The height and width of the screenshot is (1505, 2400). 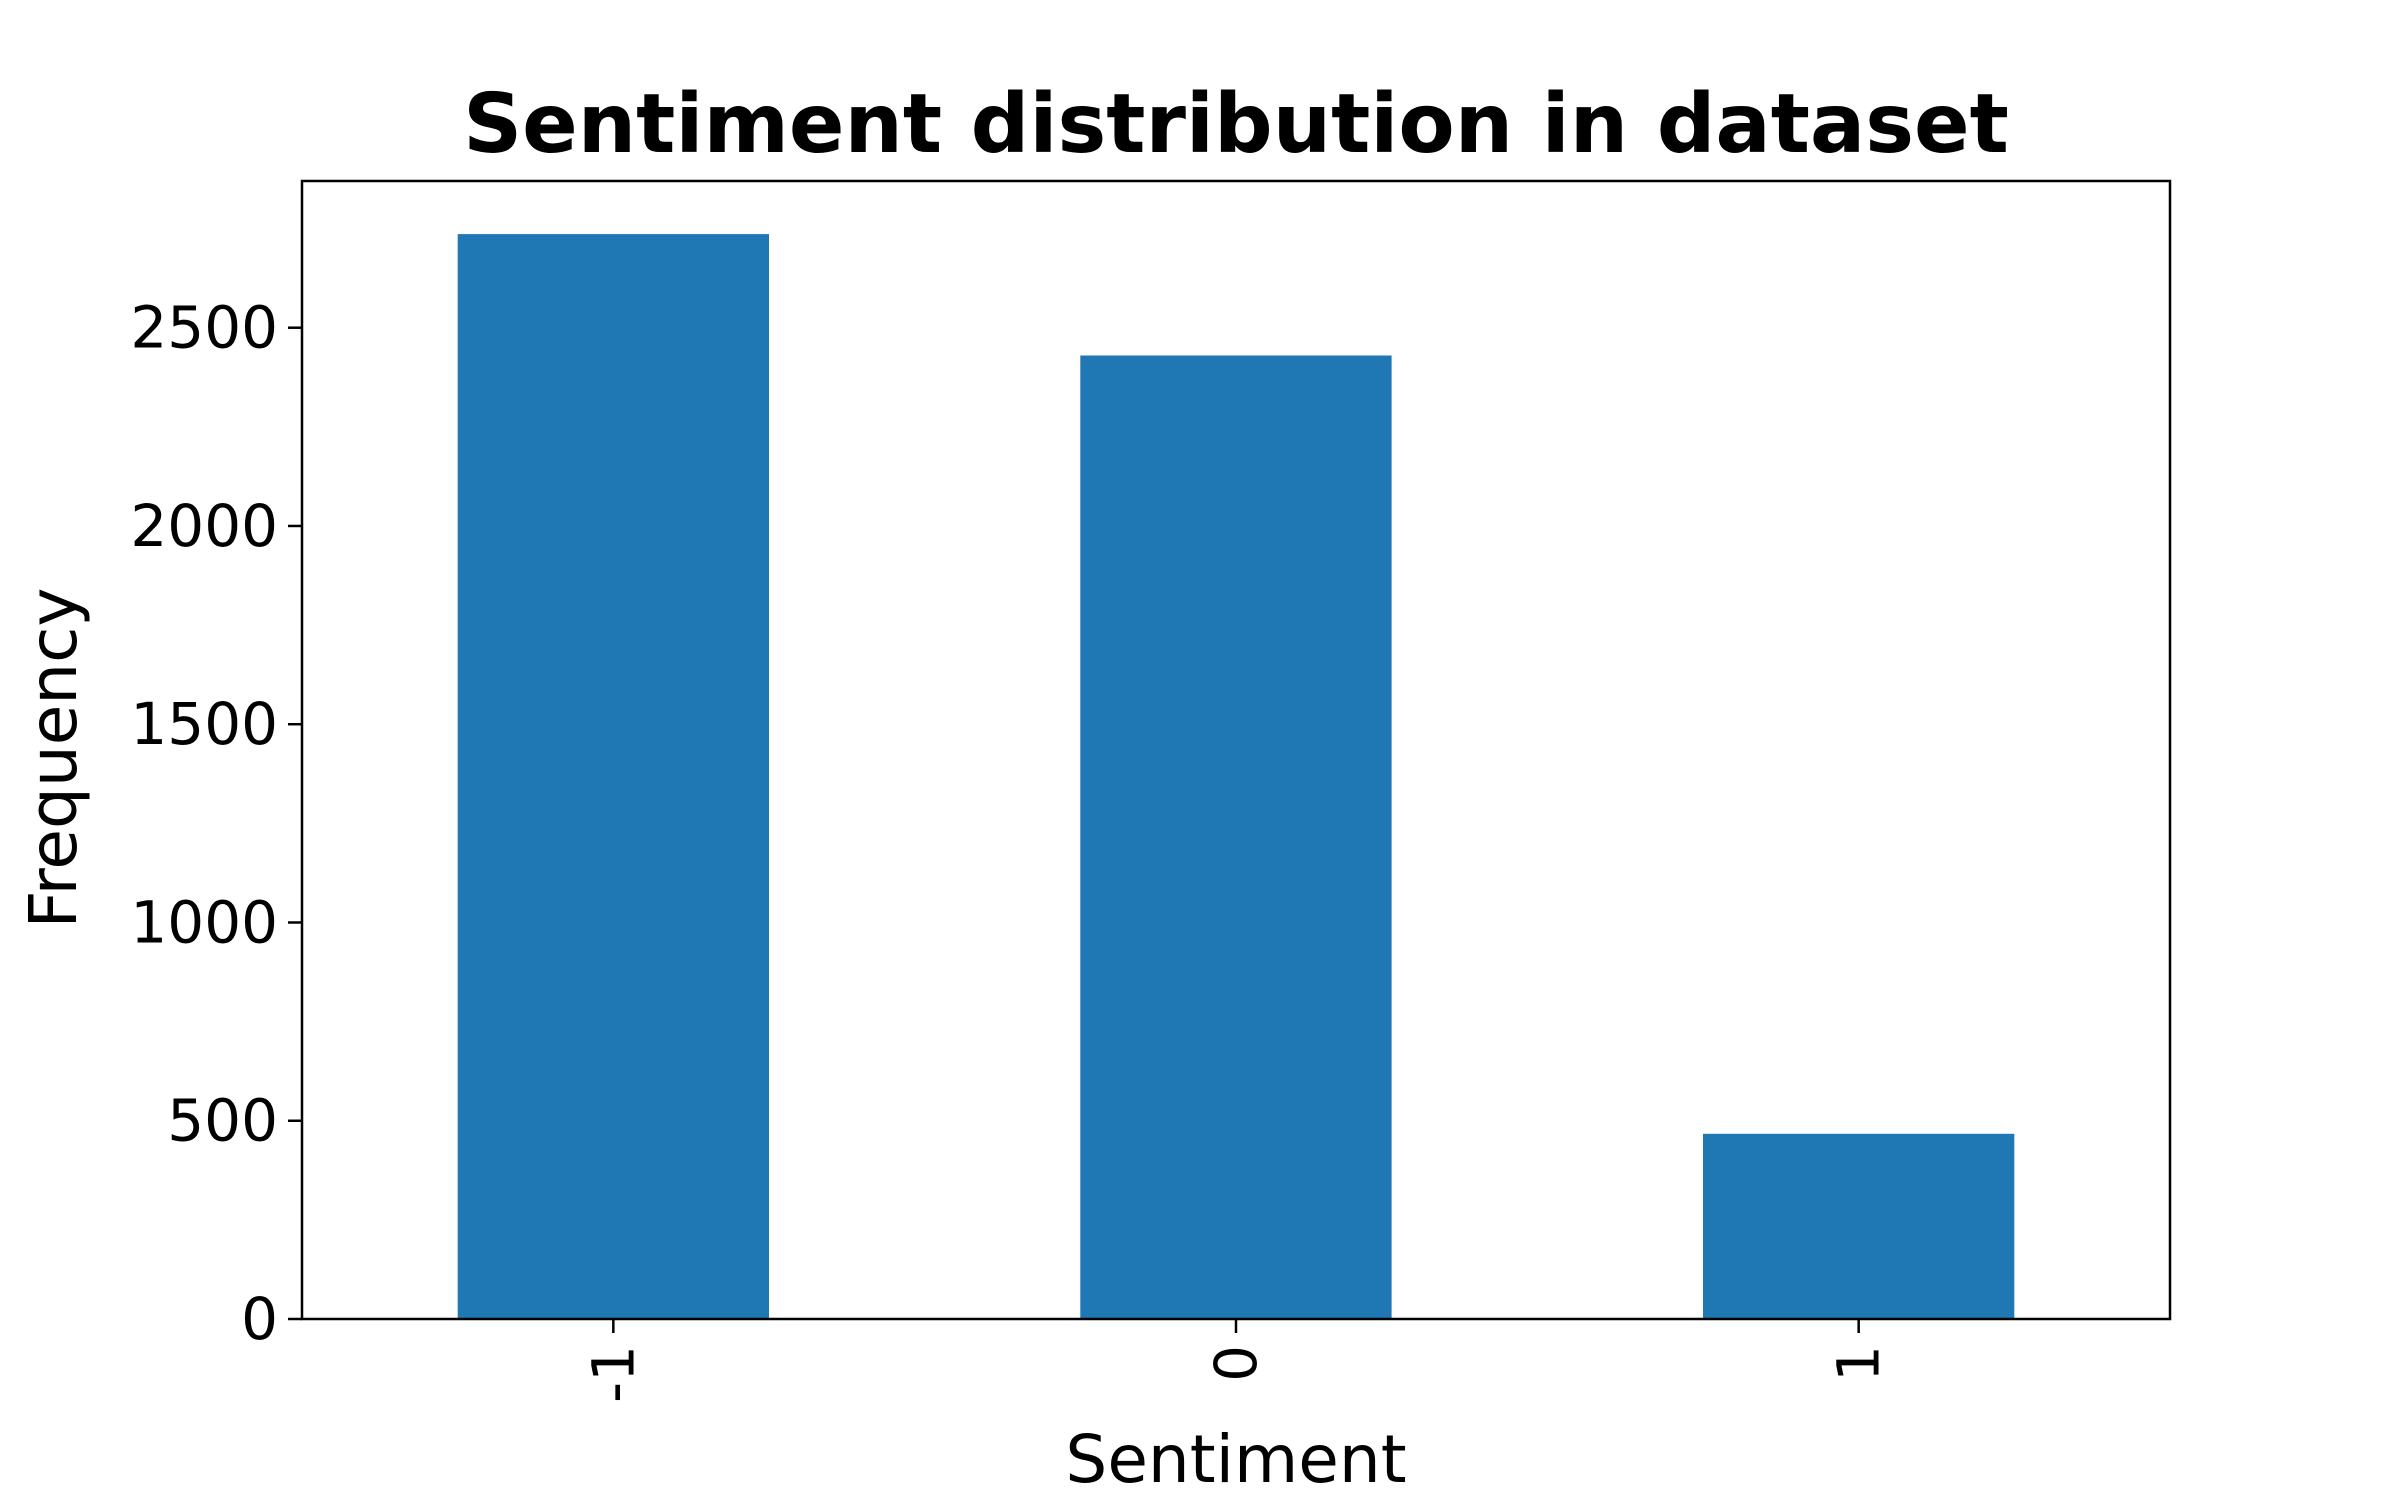 What do you see at coordinates (1236, 1363) in the screenshot?
I see `x-tick-label: 0` at bounding box center [1236, 1363].